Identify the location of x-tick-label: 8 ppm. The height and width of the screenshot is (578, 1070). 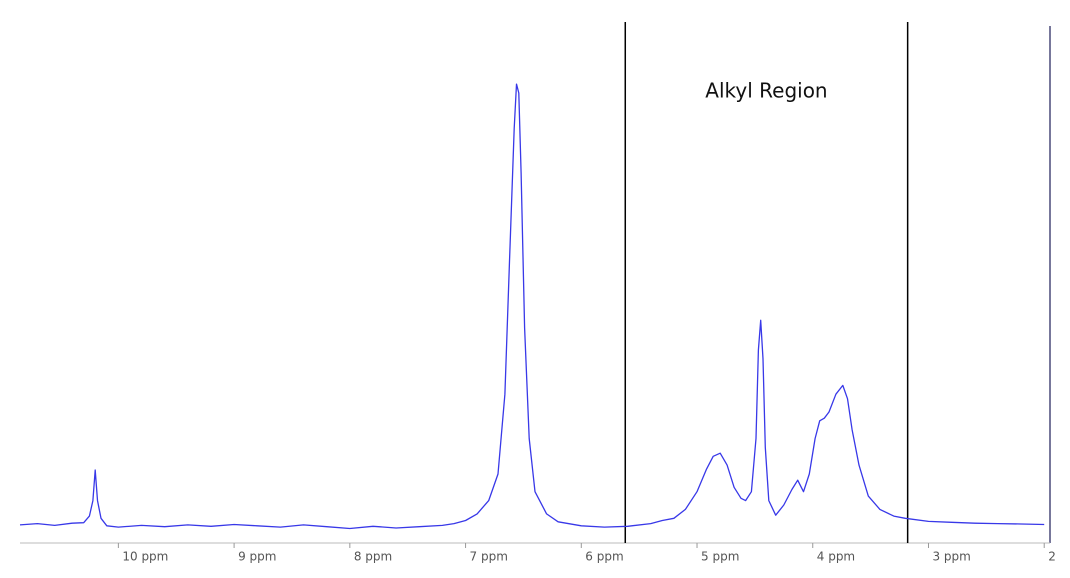
(373, 557).